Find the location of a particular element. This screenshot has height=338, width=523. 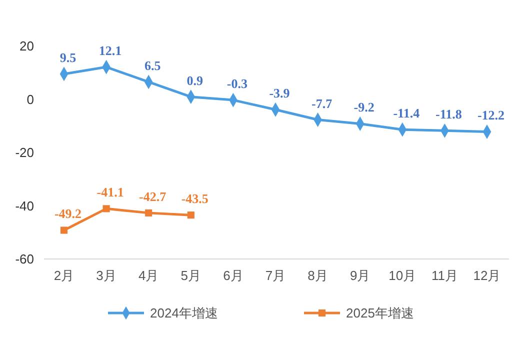

x-tick-label: 9月 is located at coordinates (360, 275).